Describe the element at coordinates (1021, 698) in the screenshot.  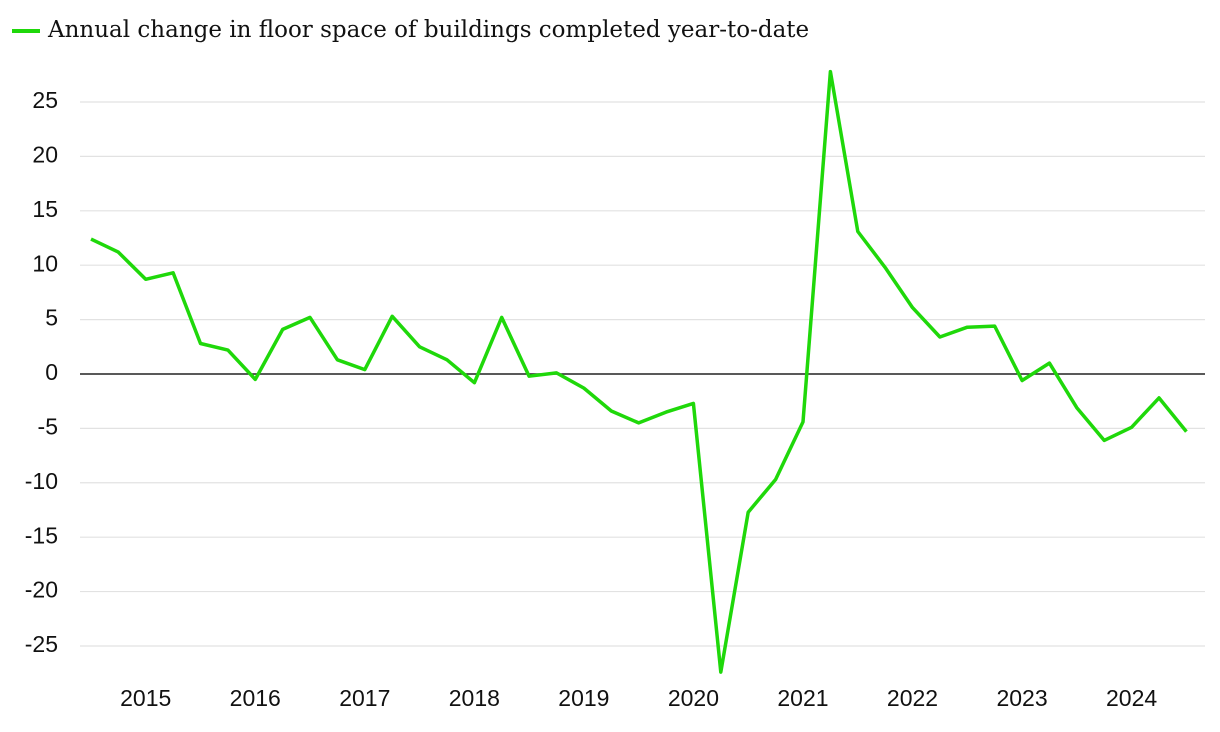
I see `x-tick-label: 2023` at that location.